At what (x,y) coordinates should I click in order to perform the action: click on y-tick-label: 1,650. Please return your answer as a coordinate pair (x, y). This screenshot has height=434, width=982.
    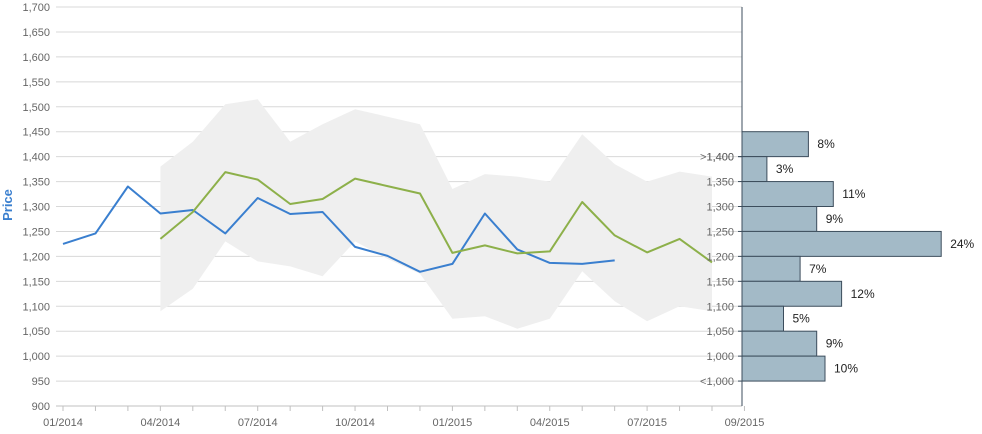
    Looking at the image, I should click on (36, 33).